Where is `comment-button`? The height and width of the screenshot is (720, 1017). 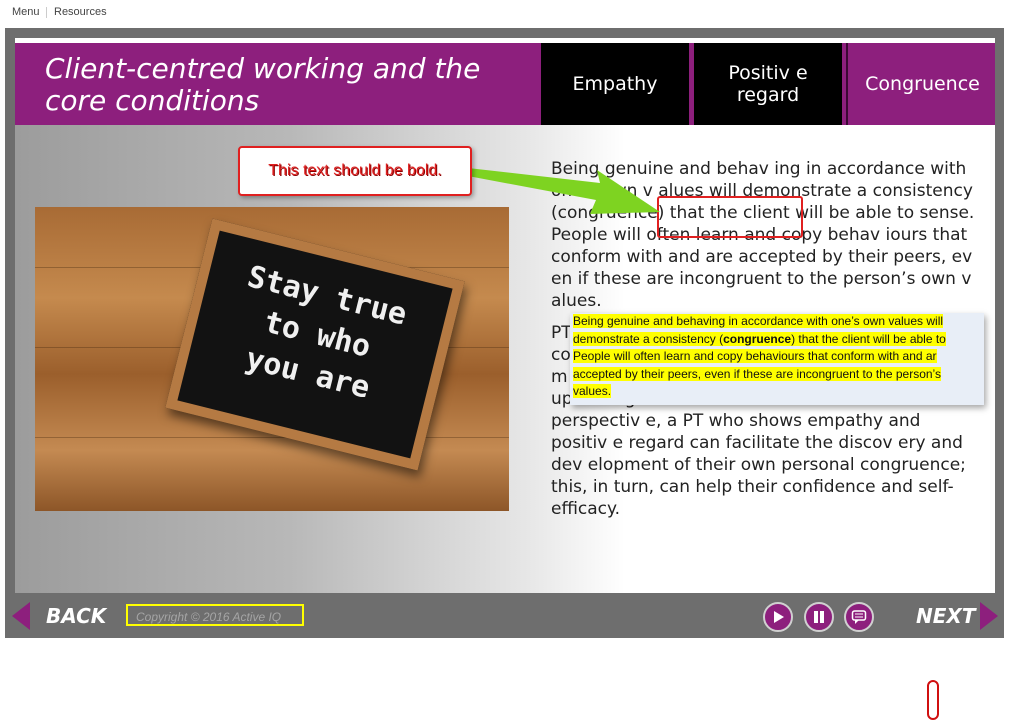
comment-button is located at coordinates (859, 617).